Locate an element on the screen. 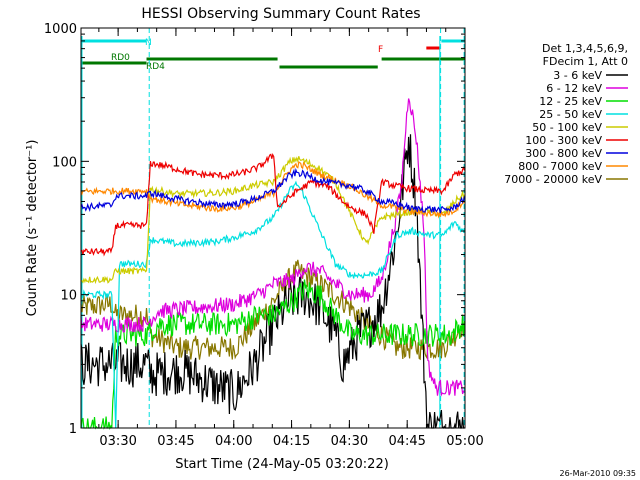 The image size is (640, 480). legend-label: 7000 - 20000 keV is located at coordinates (553, 179).